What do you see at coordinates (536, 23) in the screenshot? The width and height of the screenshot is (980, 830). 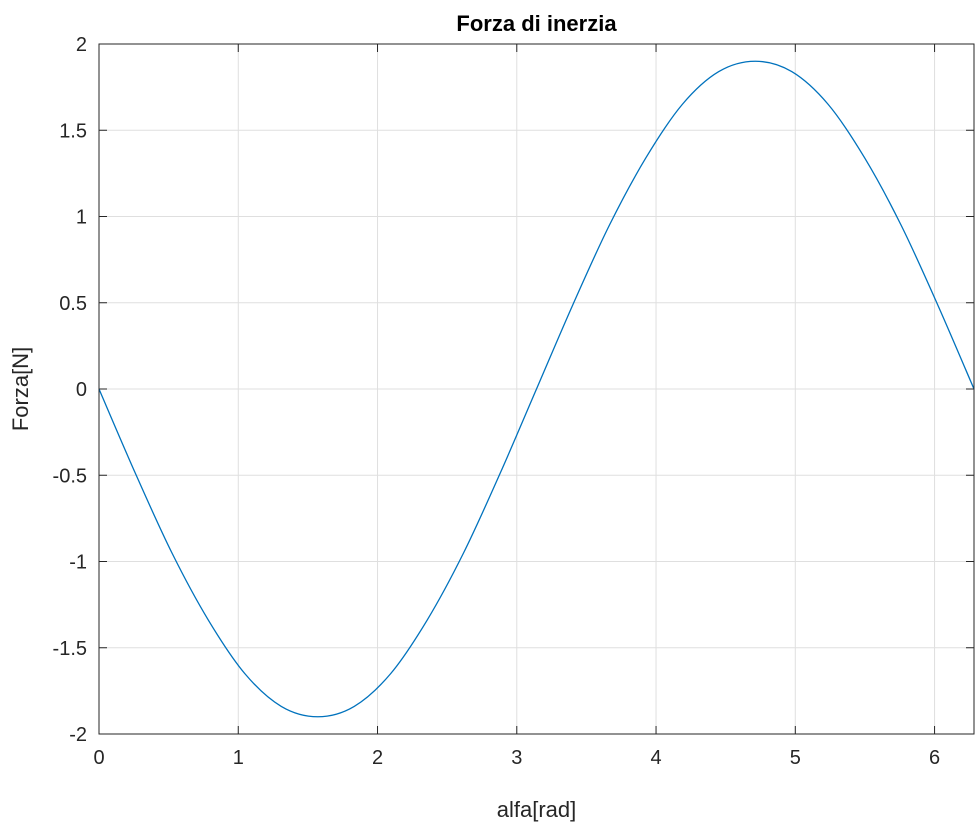 I see `chart-title: Forza di inerzia` at bounding box center [536, 23].